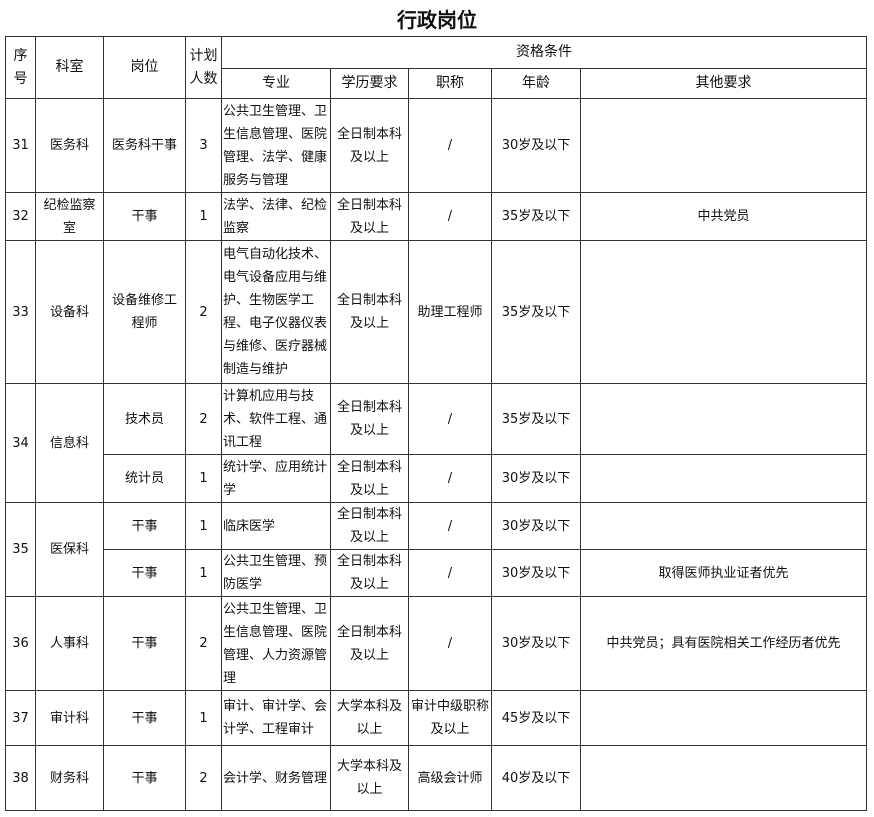 Image resolution: width=874 pixels, height=817 pixels. I want to click on header-cell: 专业, so click(276, 83).